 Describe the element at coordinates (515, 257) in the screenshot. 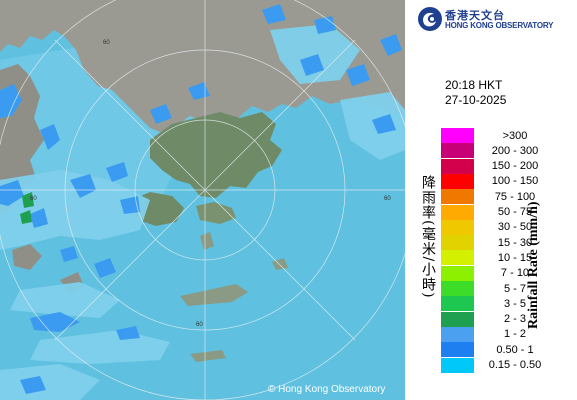

I see `legend-label: 10 - 15` at that location.